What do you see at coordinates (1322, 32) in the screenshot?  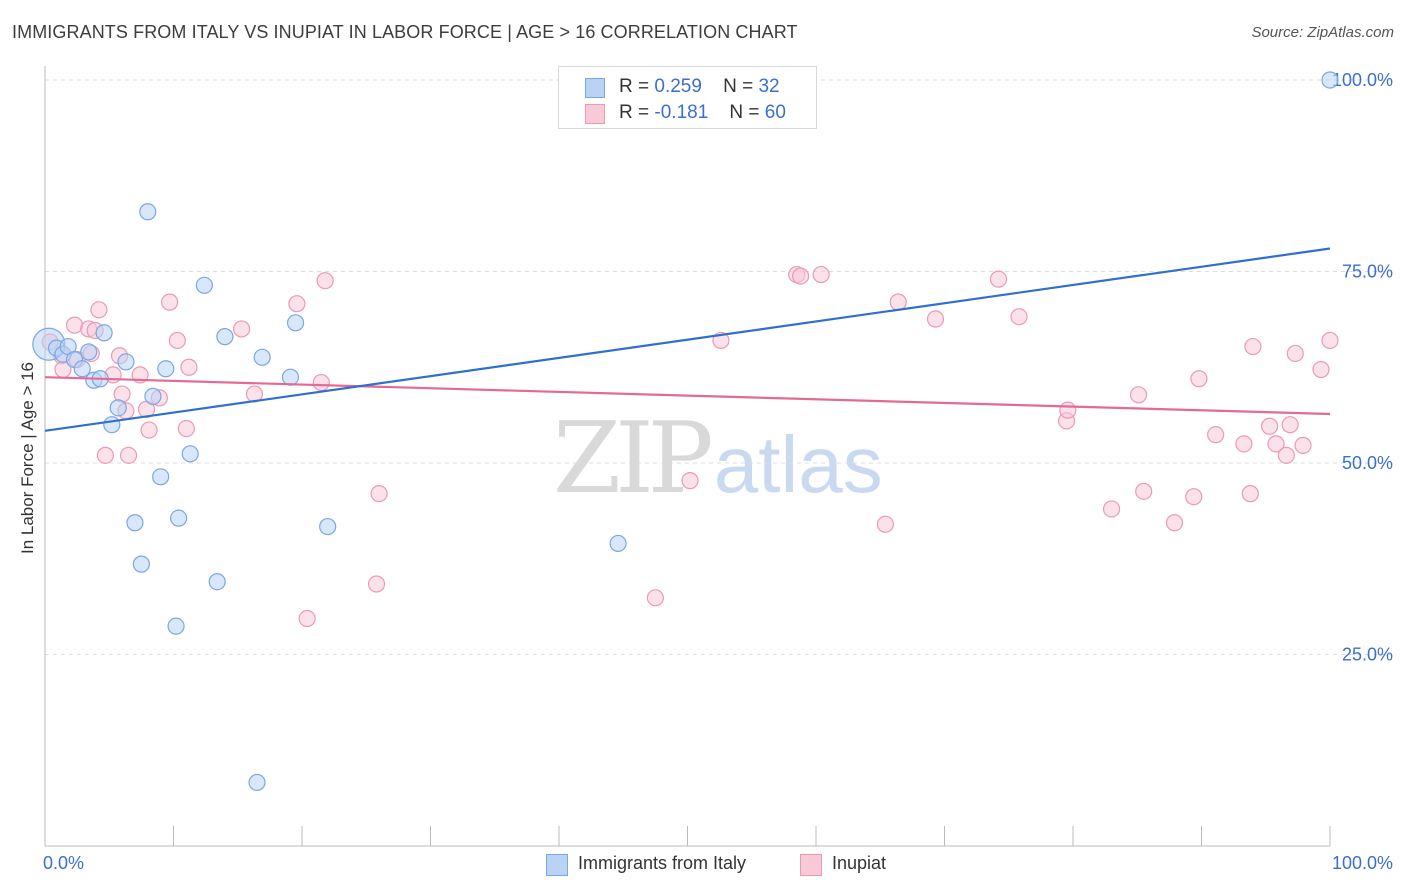 I see `source-label: Source: ZipAtlas.com` at bounding box center [1322, 32].